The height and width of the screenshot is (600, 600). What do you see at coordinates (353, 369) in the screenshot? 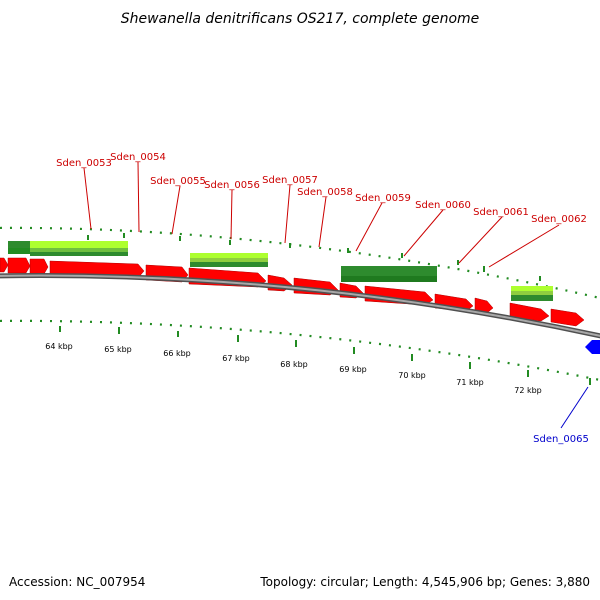
I see `scale-label: 69 kbp` at bounding box center [353, 369].